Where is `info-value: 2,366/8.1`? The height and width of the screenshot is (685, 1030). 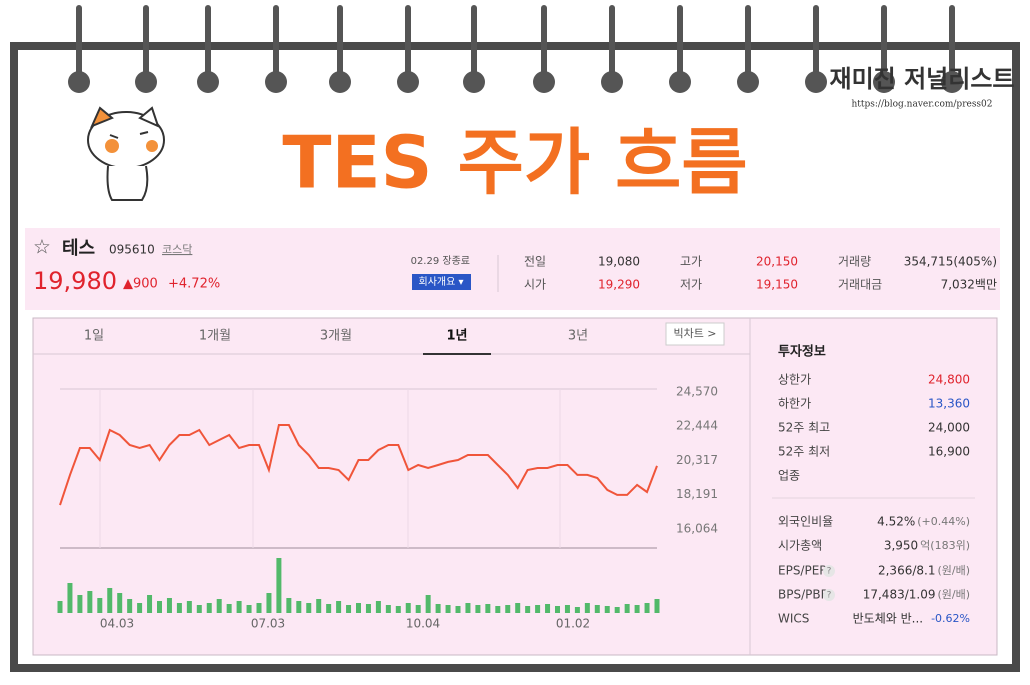
info-value: 2,366/8.1 is located at coordinates (906, 571).